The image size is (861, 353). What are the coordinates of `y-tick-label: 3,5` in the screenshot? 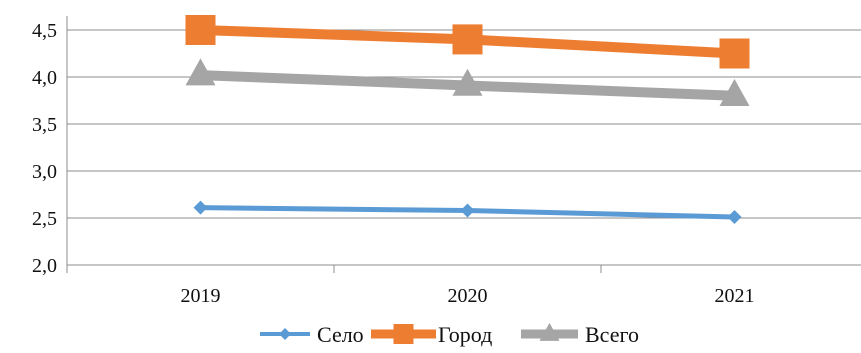 It's located at (44, 125).